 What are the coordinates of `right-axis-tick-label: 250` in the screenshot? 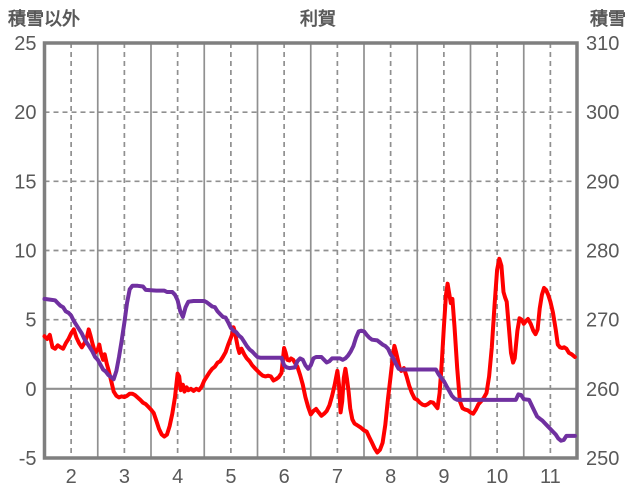 It's located at (602, 459).